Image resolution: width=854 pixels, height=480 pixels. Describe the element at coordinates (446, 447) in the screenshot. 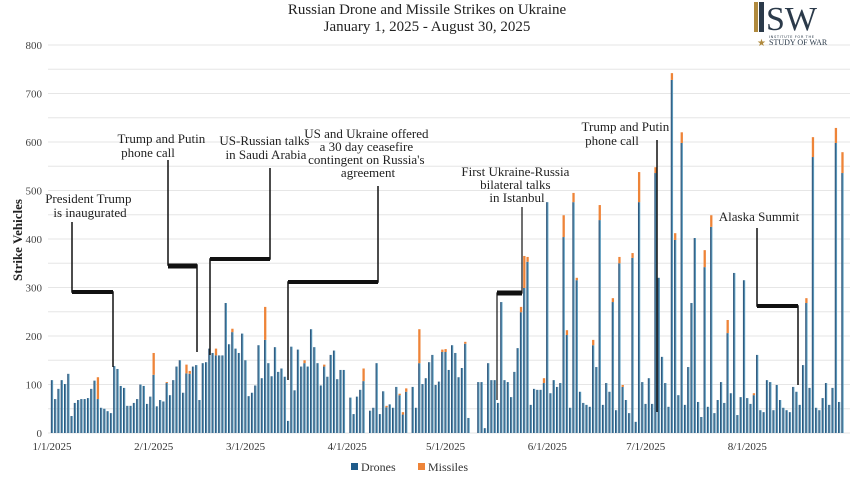

I see `x-tick-label: 5/1/2025` at that location.